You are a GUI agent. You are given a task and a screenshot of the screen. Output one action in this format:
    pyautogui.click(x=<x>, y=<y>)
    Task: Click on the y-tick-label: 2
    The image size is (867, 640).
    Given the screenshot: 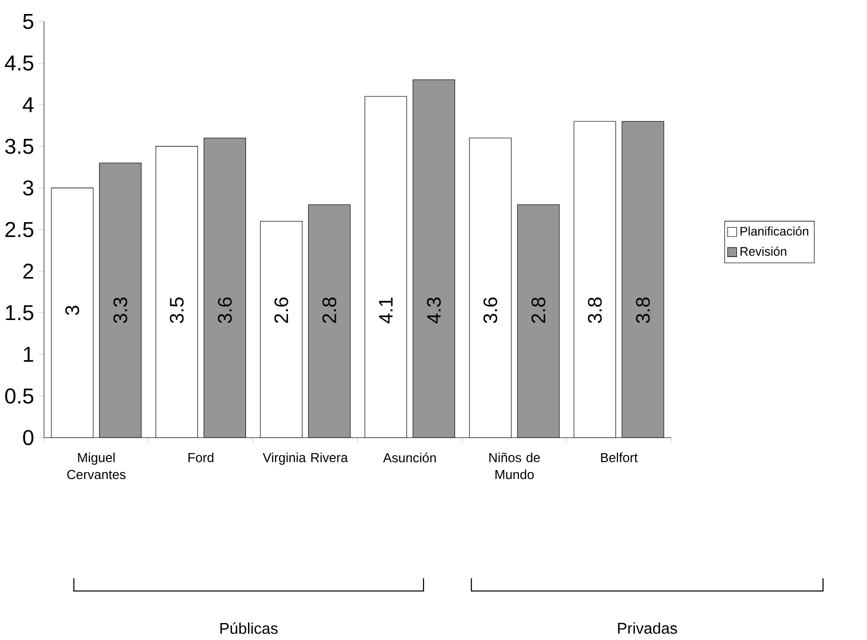 What is the action you would take?
    pyautogui.click(x=28, y=271)
    